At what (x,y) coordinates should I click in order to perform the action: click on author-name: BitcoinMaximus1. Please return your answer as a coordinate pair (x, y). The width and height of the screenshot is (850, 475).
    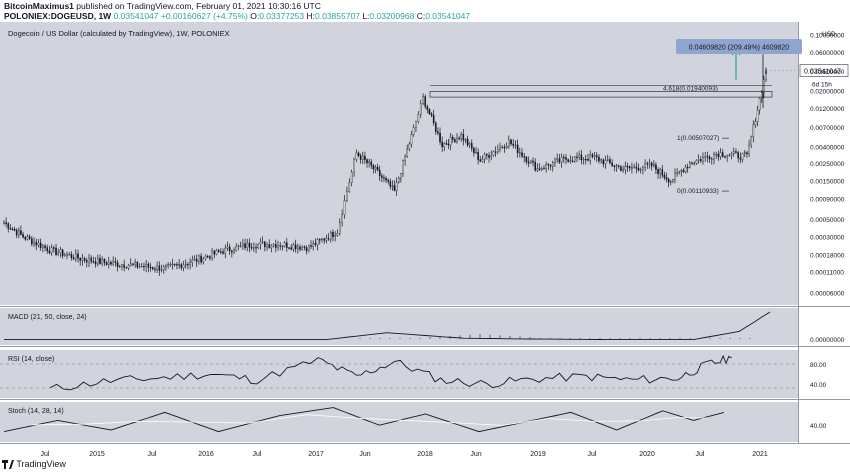
    Looking at the image, I should click on (39, 6).